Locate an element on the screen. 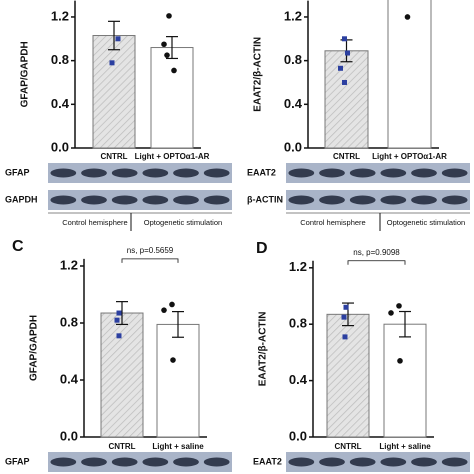 The height and width of the screenshot is (474, 474). blot-label: GAPDH is located at coordinates (21, 199).